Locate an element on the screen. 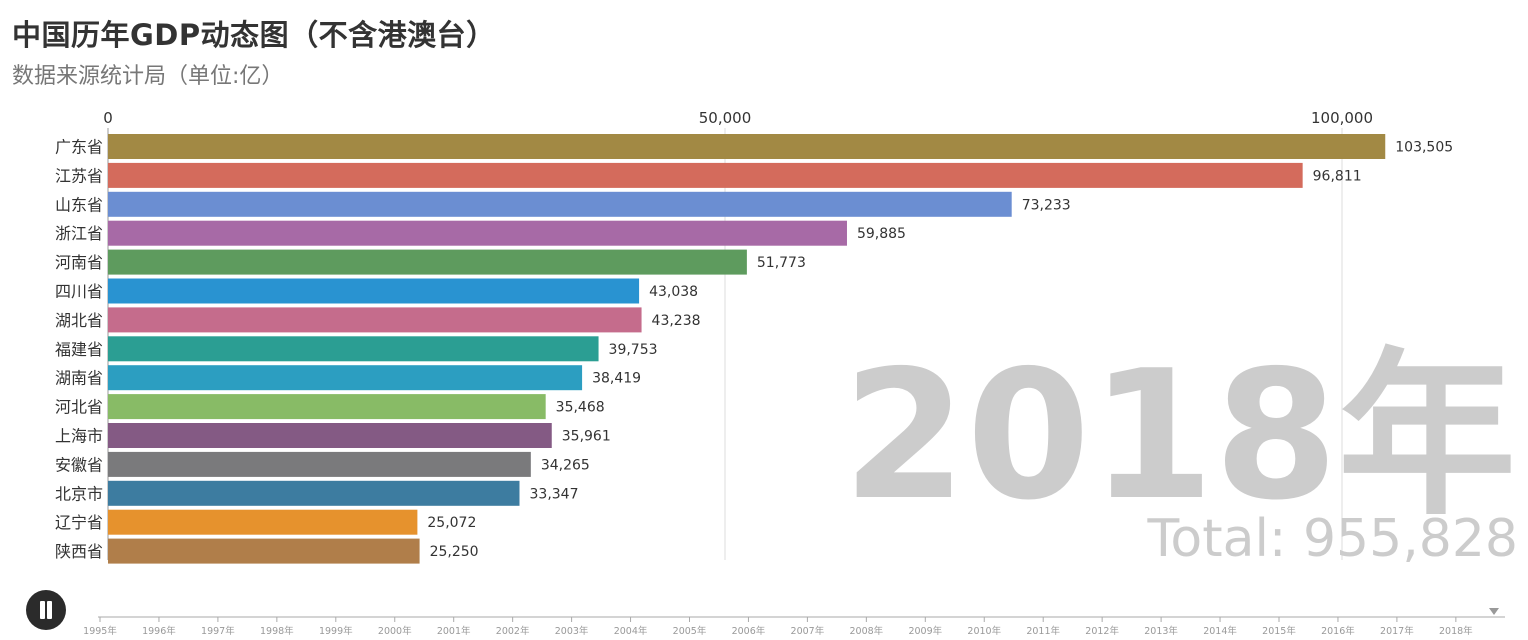 This screenshot has width=1528, height=640. timeline-year-label: 1996年 is located at coordinates (159, 631).